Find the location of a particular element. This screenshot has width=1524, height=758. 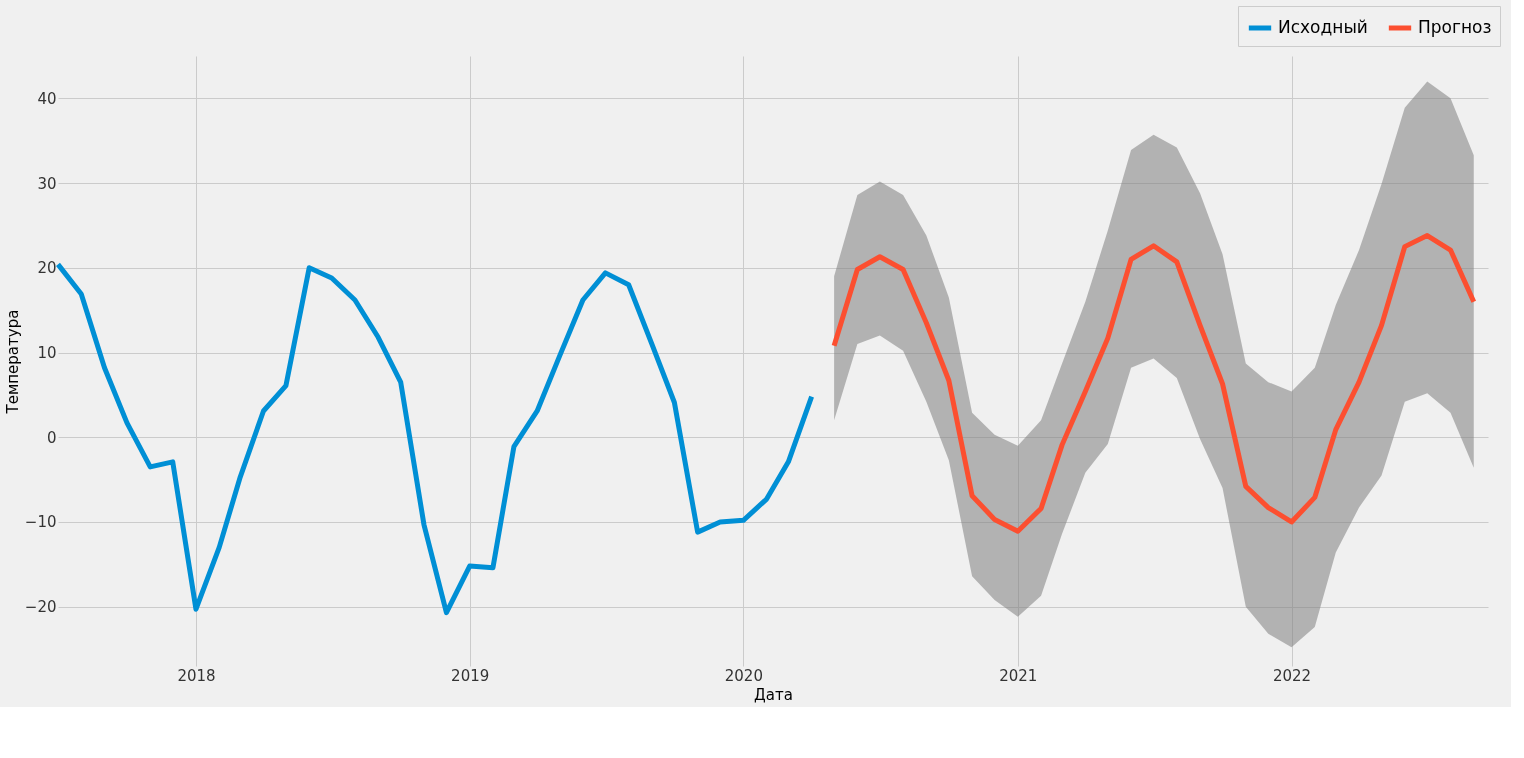

y-tick-label: 30 is located at coordinates (47, 183).